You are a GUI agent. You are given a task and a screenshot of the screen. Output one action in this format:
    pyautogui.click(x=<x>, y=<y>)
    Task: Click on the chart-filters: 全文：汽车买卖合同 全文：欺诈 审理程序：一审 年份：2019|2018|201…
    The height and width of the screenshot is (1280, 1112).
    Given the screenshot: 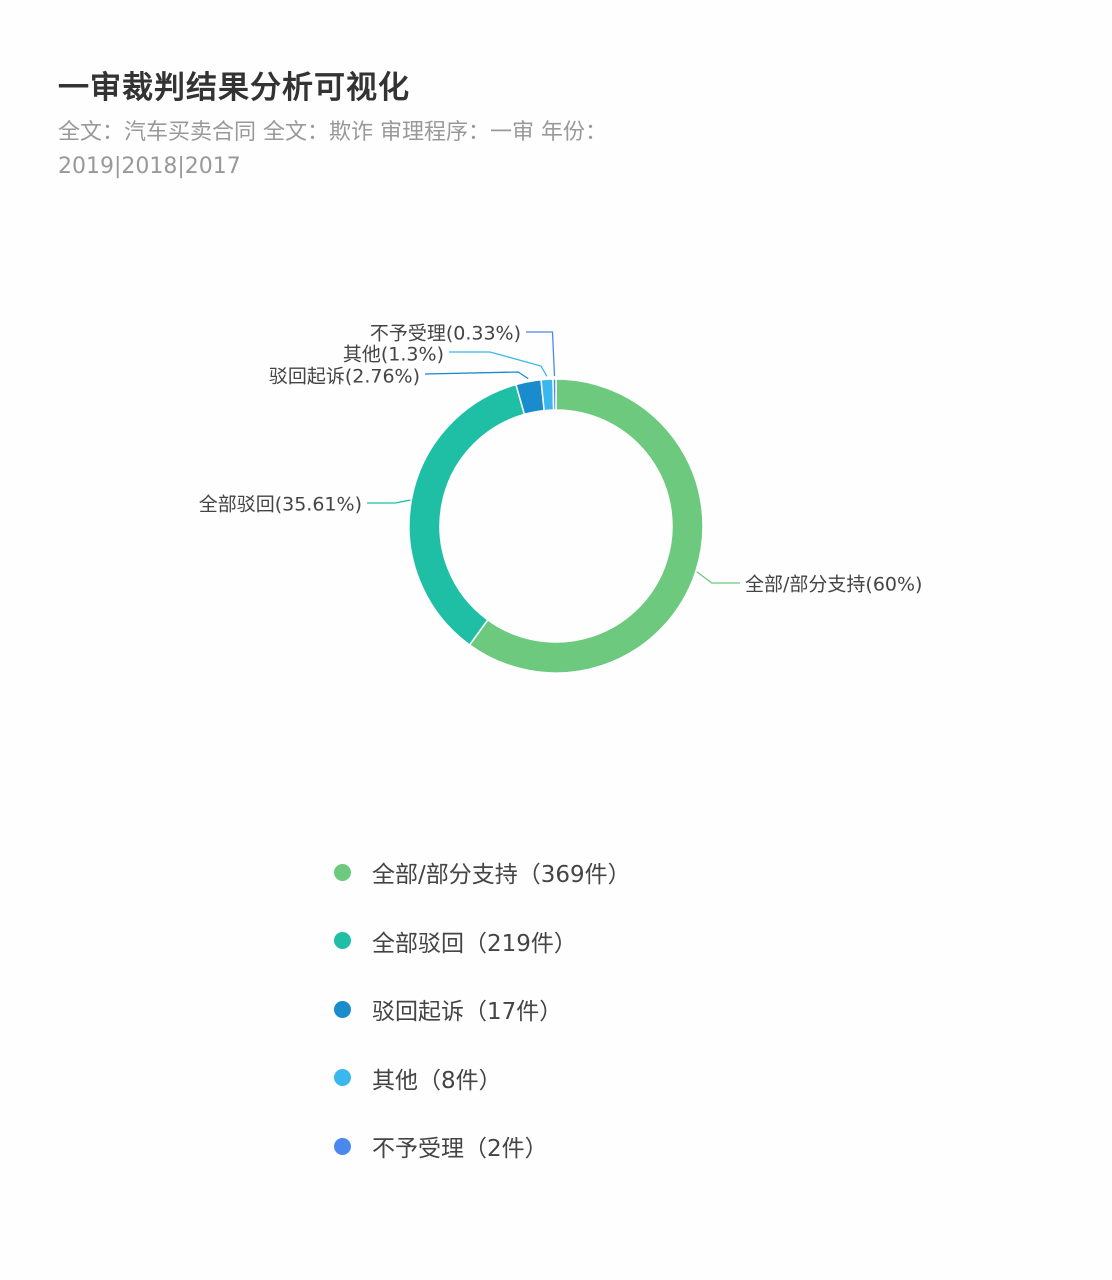 What is the action you would take?
    pyautogui.click(x=332, y=149)
    